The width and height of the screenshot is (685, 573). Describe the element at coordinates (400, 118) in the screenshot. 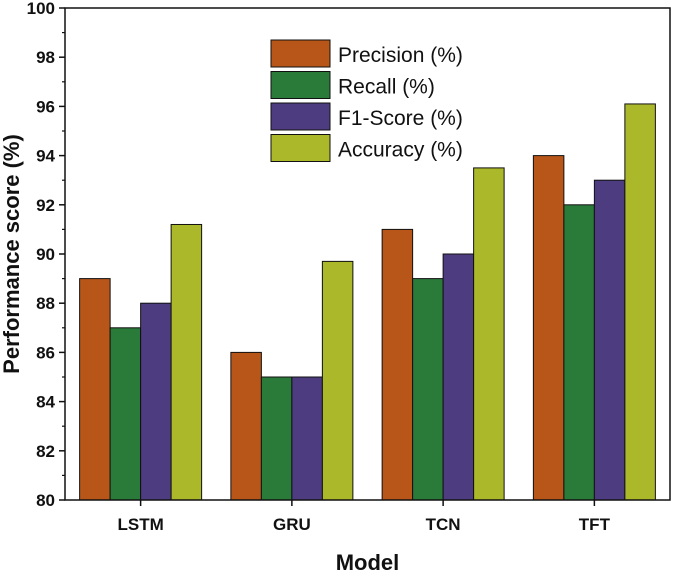

I see `legend-label: F1-Score (%)` at that location.